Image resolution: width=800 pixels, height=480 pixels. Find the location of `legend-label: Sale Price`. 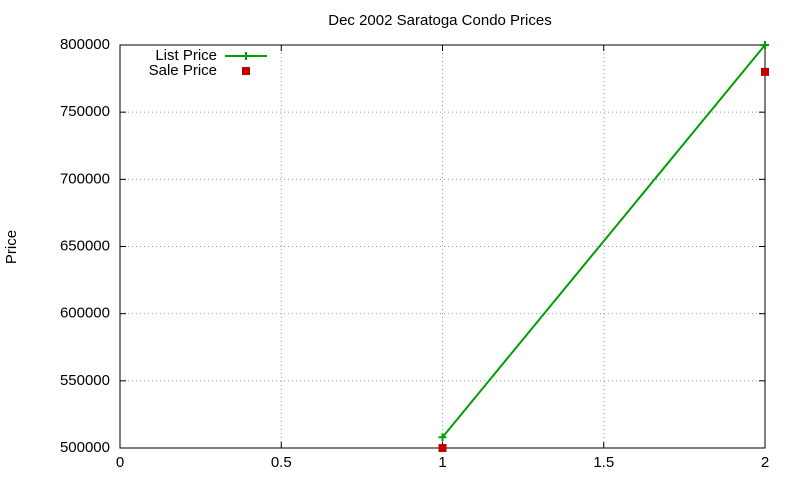

legend-label: Sale Price is located at coordinates (183, 70).